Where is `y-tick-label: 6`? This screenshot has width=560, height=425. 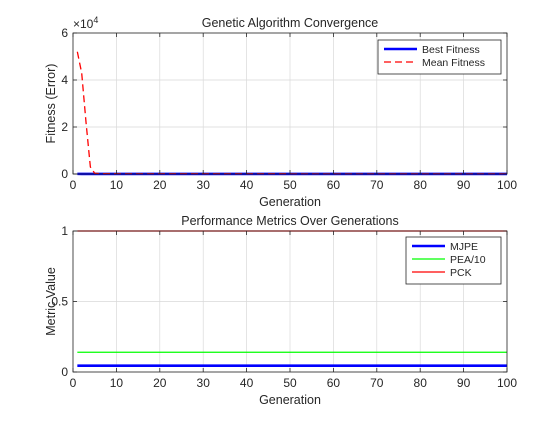 y-tick-label: 6 is located at coordinates (64, 33).